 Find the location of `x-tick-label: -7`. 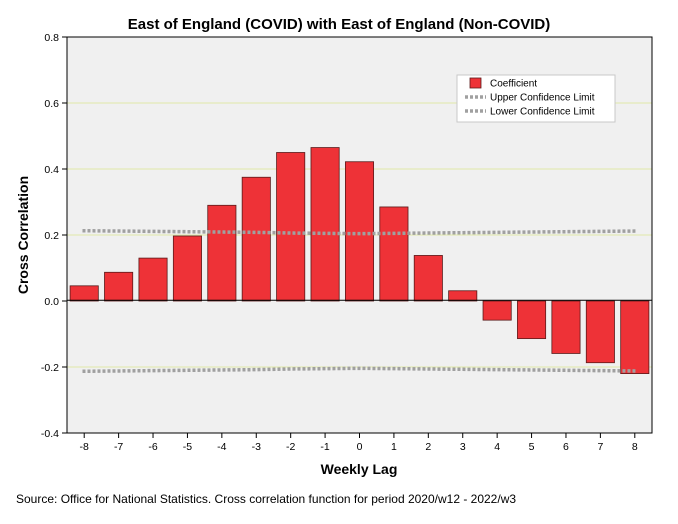

x-tick-label: -7 is located at coordinates (118, 447).